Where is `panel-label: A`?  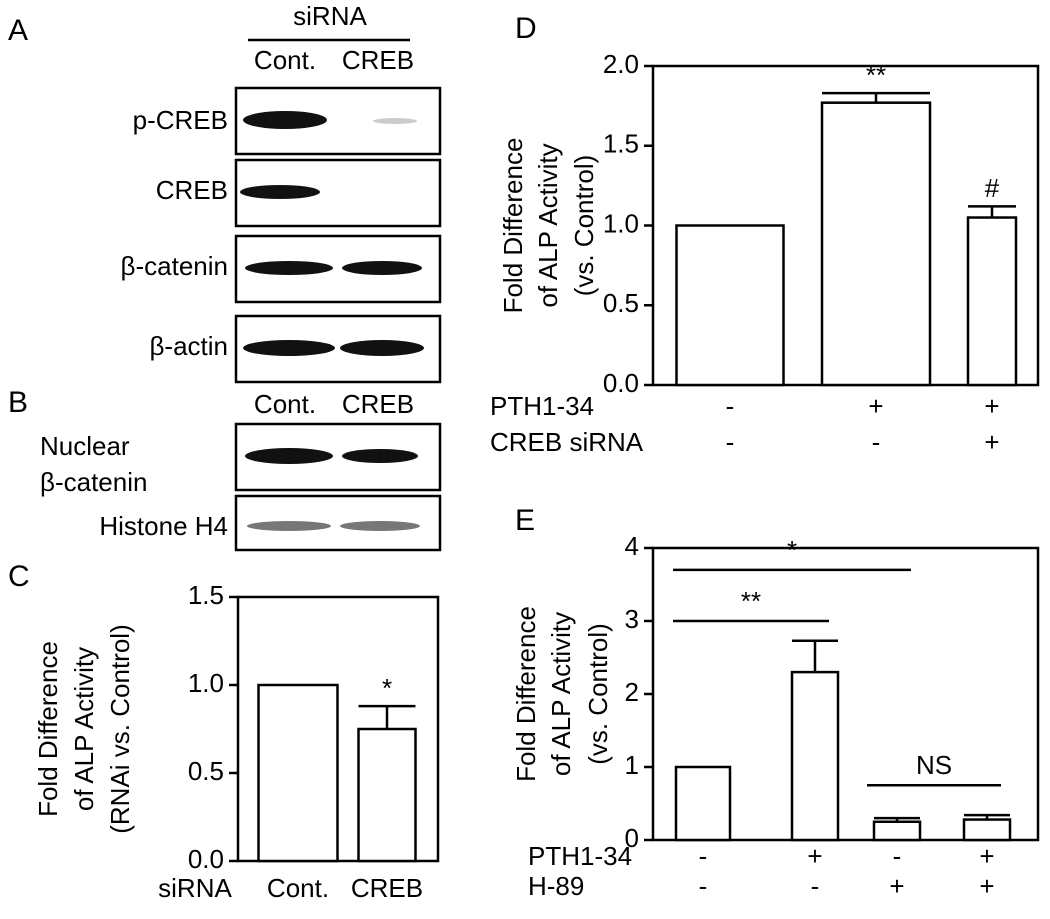 panel-label: A is located at coordinates (18, 30).